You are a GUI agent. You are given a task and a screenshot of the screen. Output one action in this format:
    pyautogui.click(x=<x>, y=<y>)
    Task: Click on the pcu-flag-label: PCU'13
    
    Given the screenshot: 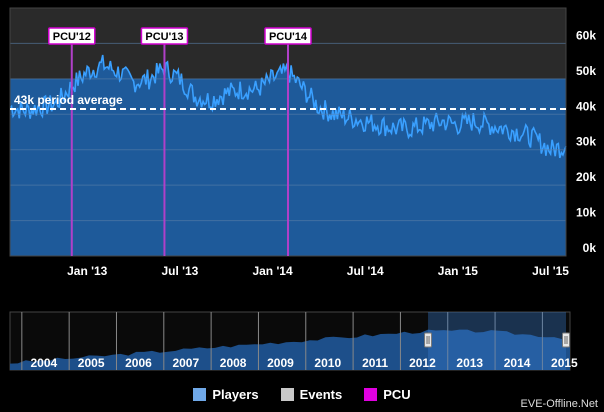 What is the action you would take?
    pyautogui.click(x=164, y=37)
    